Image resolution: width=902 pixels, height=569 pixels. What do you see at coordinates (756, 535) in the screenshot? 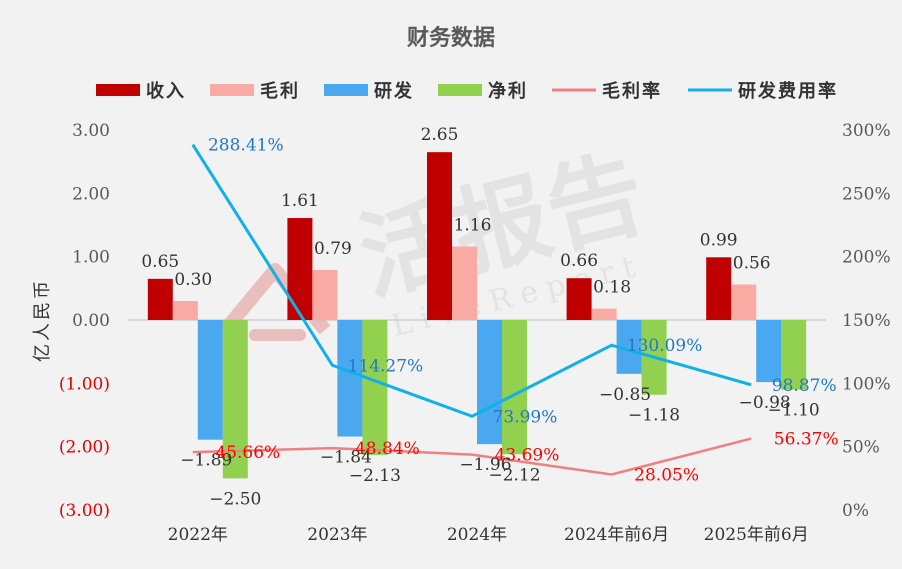
I see `x-tick-label: 2025年前6月` at bounding box center [756, 535].